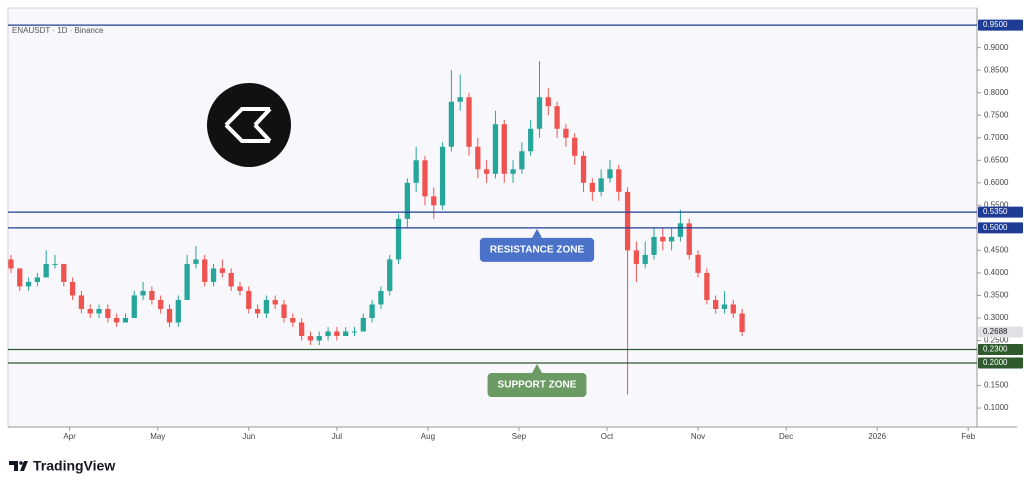  What do you see at coordinates (337, 436) in the screenshot?
I see `x-tick-label: Jul` at bounding box center [337, 436].